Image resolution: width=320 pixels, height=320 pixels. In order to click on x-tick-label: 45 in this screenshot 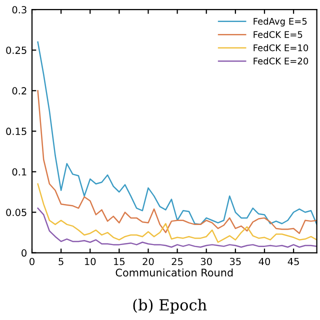, I will do `click(293, 262)`.